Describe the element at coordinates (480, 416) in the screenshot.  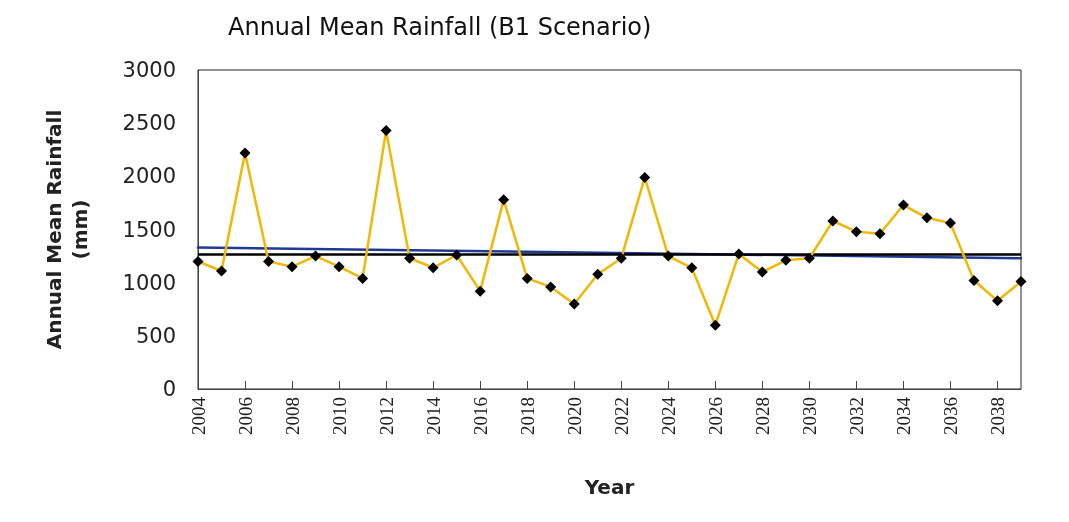
I see `x-tick-label: 2016` at that location.